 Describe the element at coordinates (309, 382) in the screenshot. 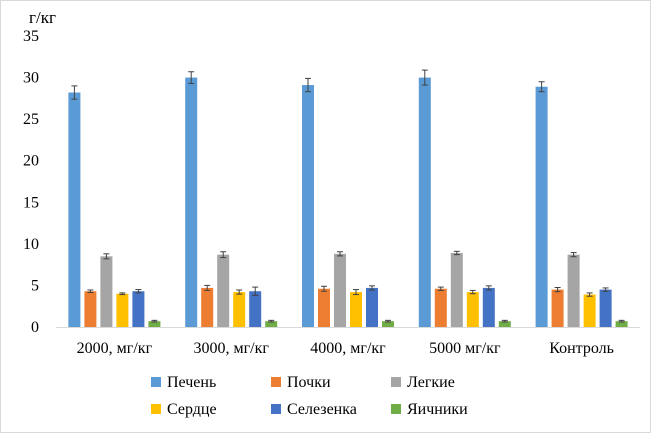

I see `legend-label: Почки` at that location.